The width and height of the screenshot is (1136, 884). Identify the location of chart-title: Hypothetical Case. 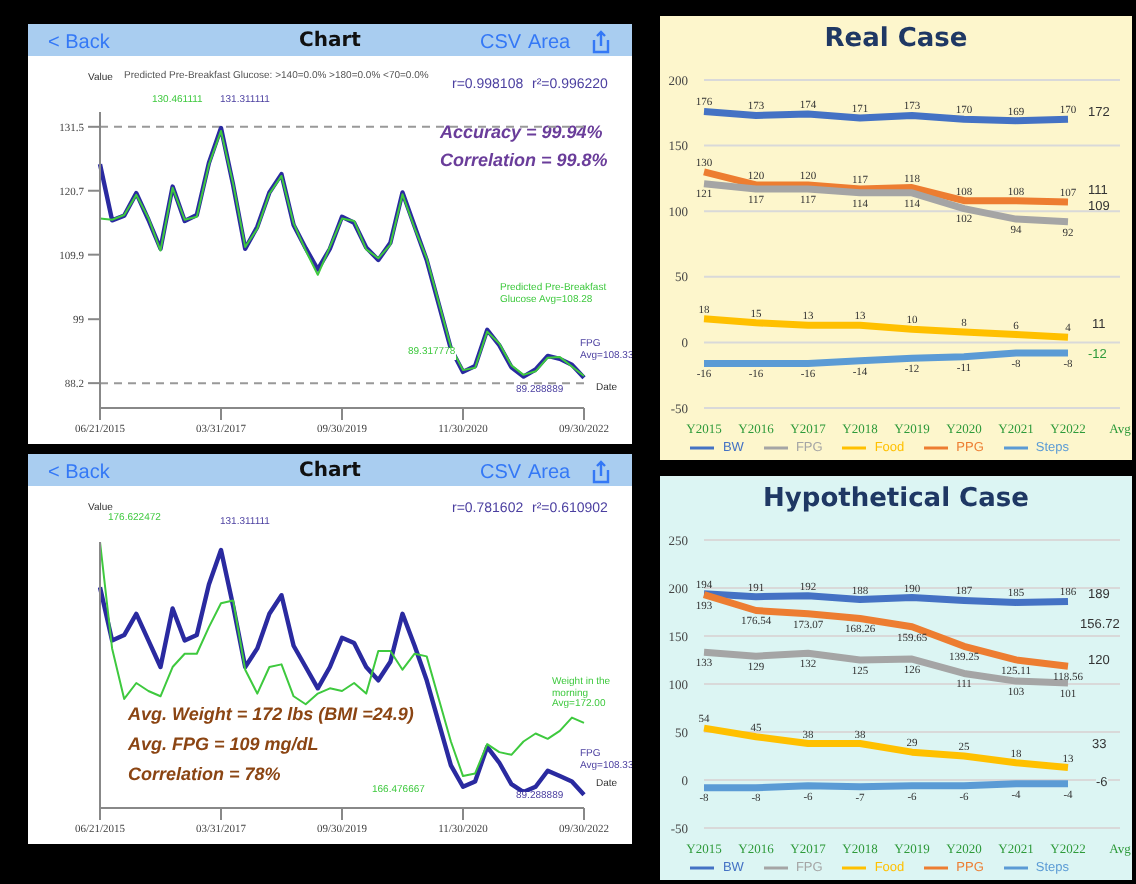
(896, 499).